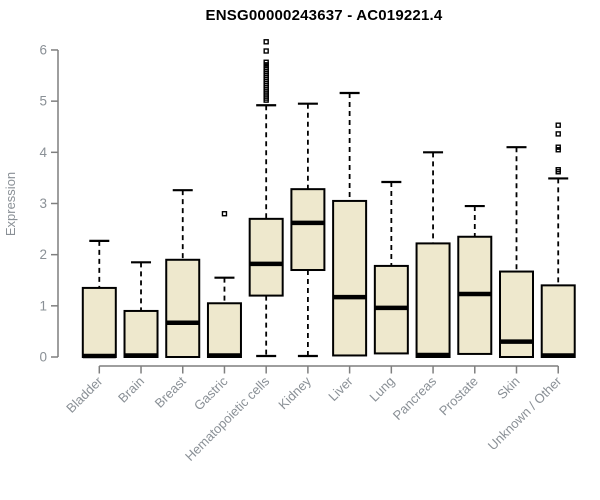 The image size is (600, 500). I want to click on x-tick-label-group: Gastric, so click(211, 393).